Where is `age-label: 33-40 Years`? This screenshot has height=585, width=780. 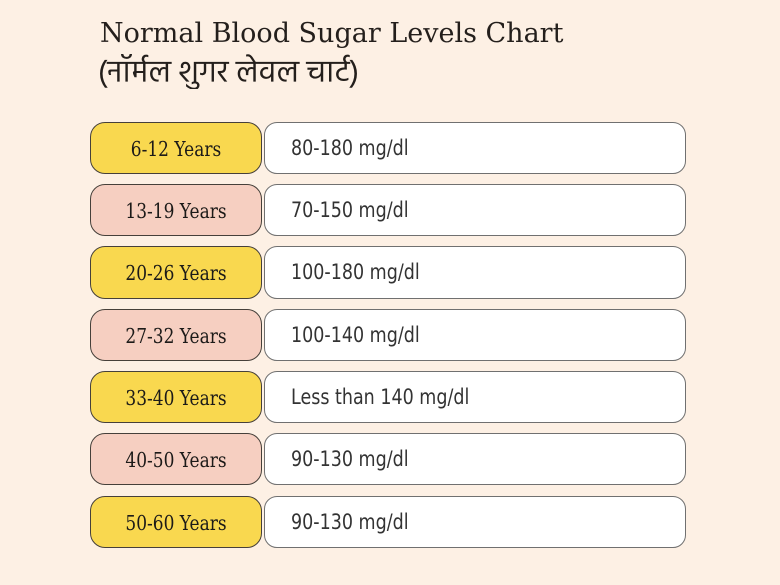
age-label: 33-40 Years is located at coordinates (176, 399).